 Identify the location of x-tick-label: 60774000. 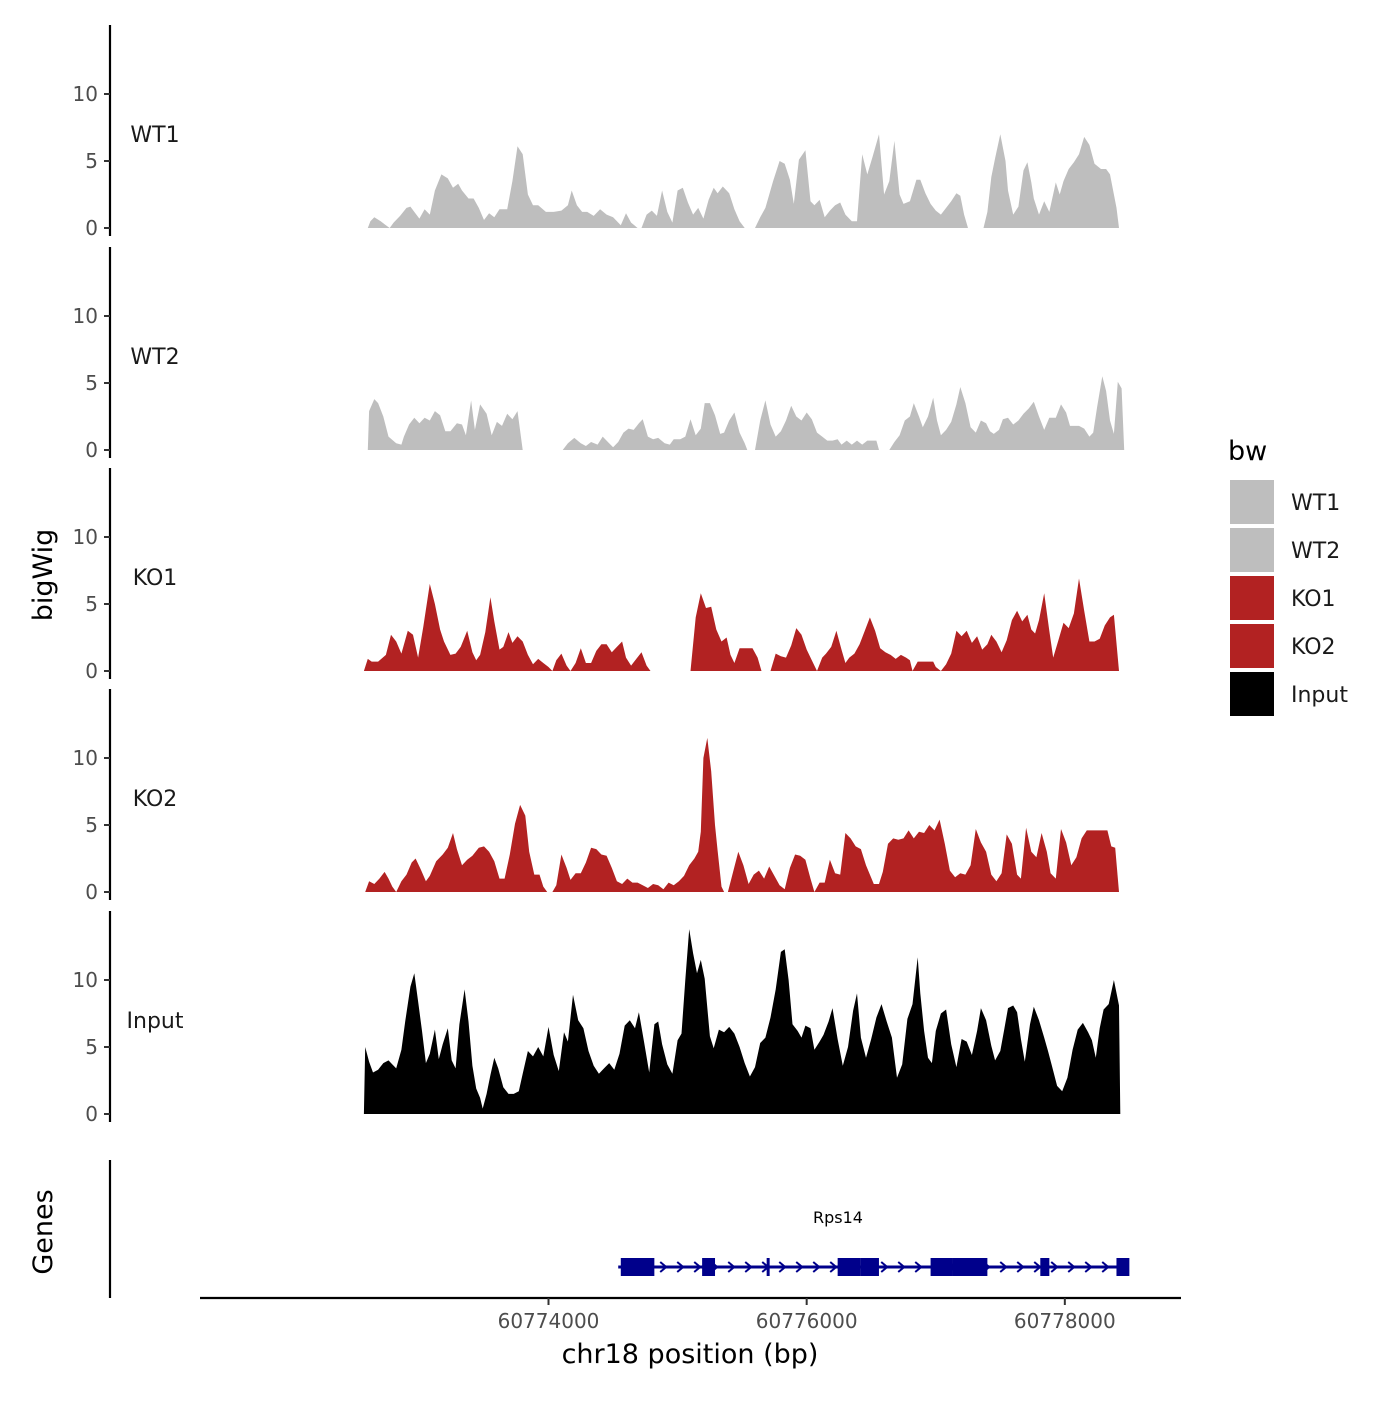
(549, 1321).